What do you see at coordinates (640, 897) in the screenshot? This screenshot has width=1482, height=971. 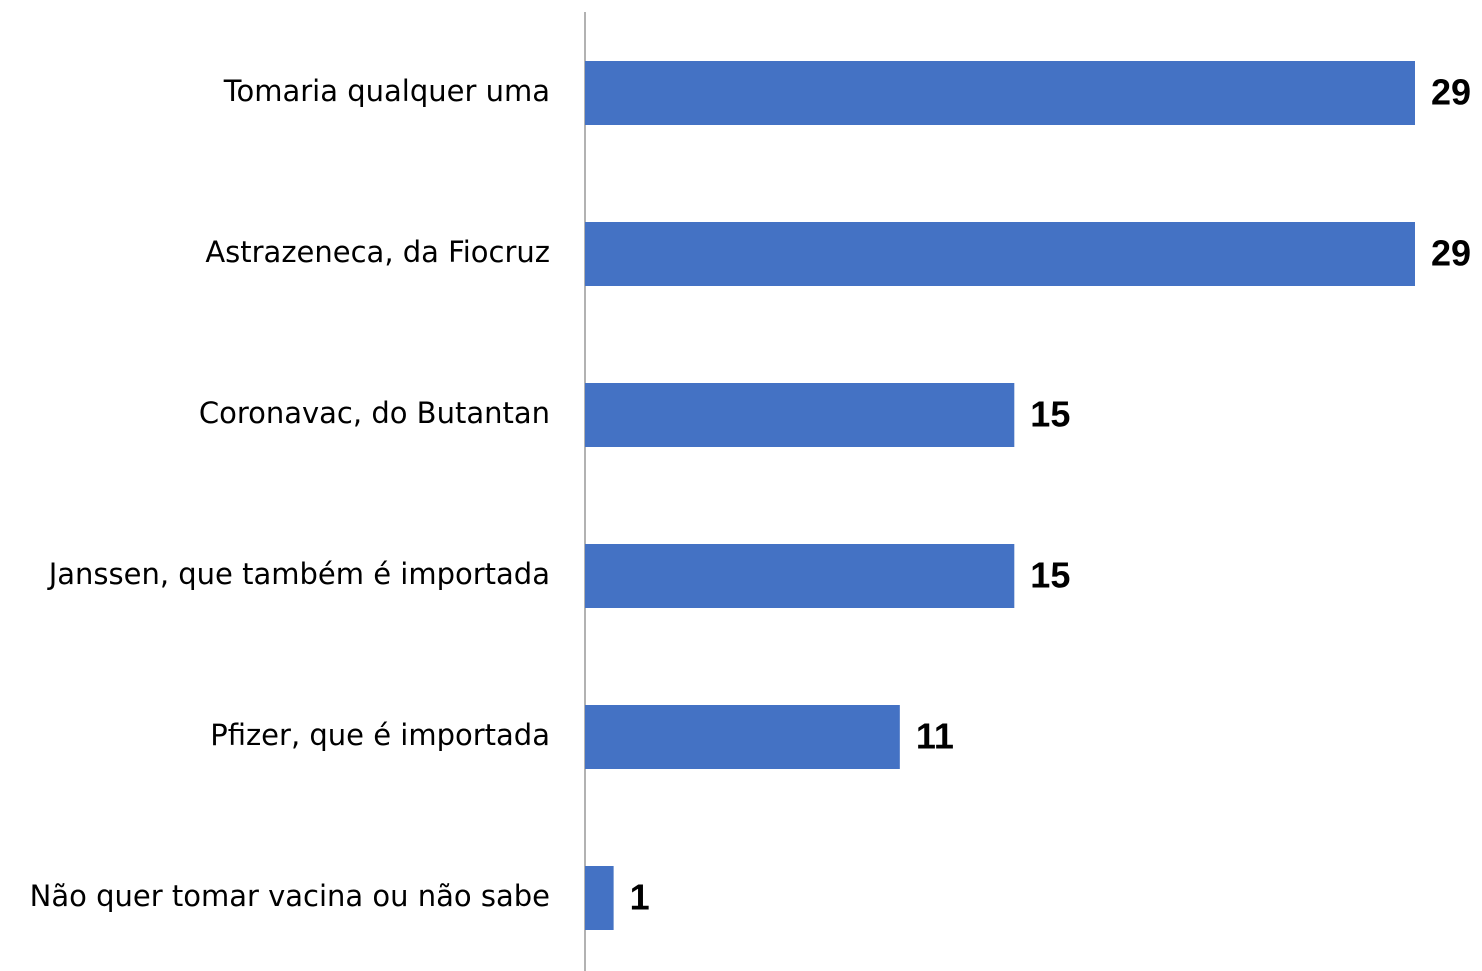 I see `value-label: 1` at bounding box center [640, 897].